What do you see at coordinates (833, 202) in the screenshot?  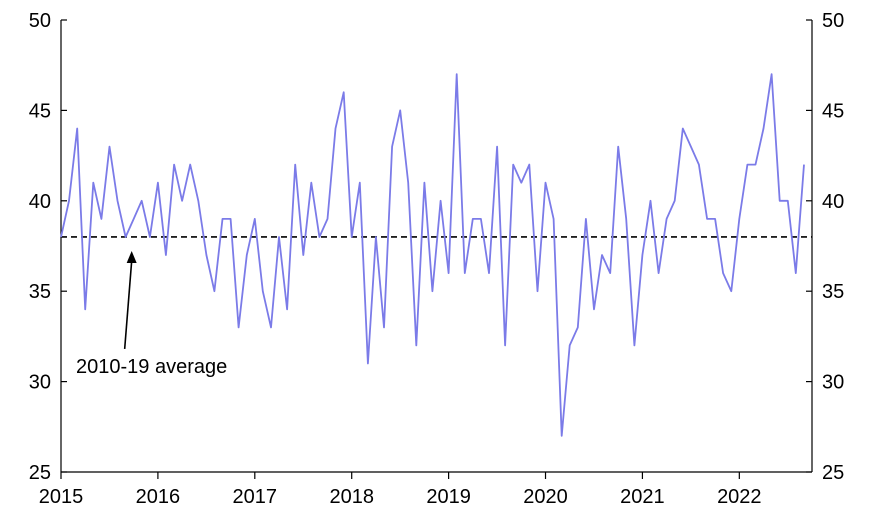 I see `y-tick-label-right: 40` at bounding box center [833, 202].